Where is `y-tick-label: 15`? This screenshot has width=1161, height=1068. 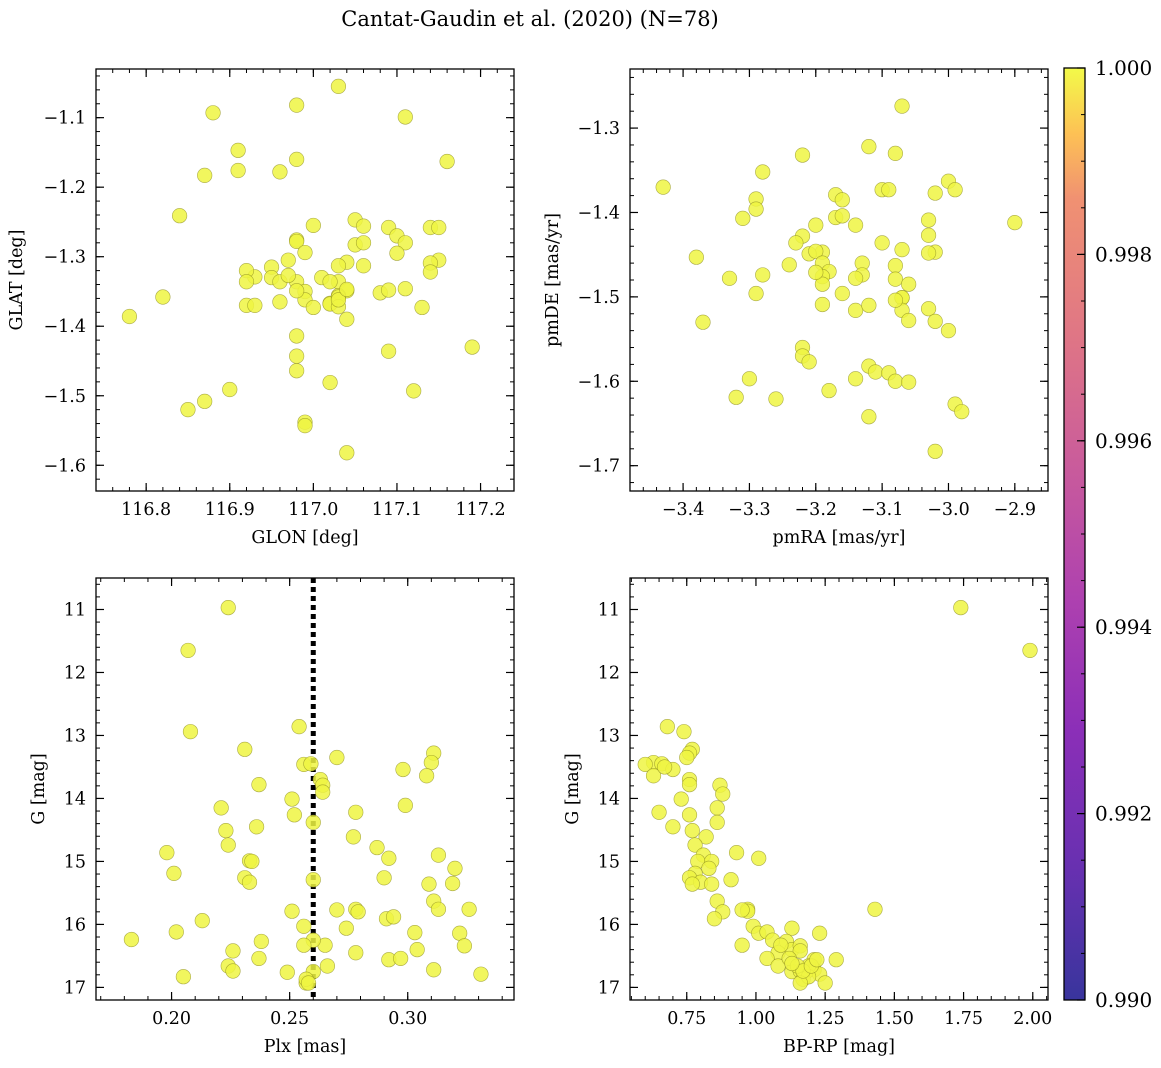
y-tick-label: 15 is located at coordinates (609, 862).